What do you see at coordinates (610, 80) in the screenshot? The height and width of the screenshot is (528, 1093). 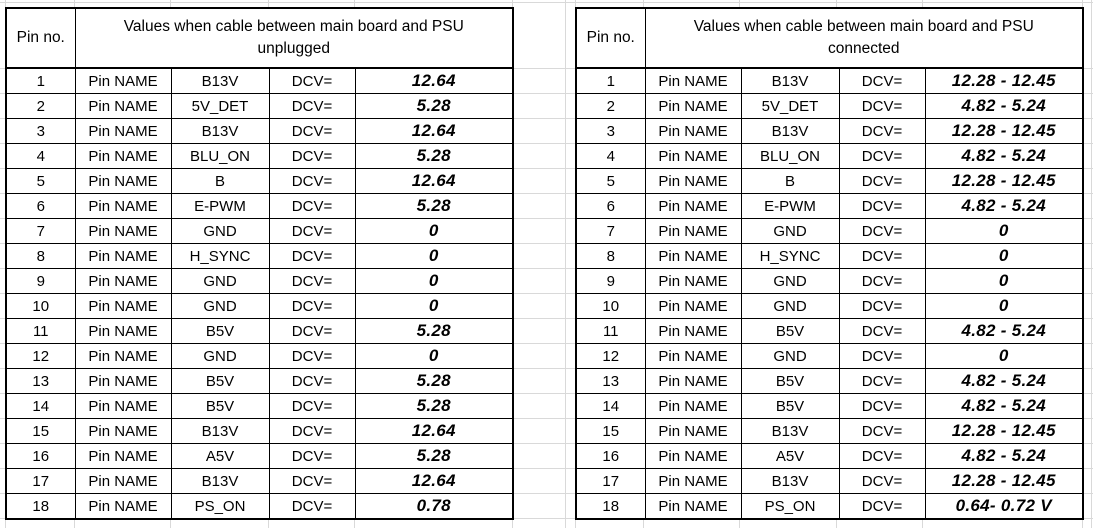 I see `pin-no-cell: 1` at bounding box center [610, 80].